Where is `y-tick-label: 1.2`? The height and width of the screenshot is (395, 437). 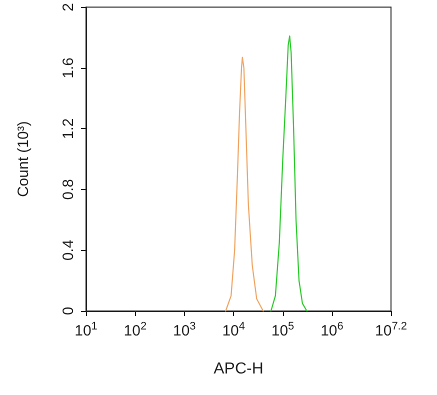
y-tick-label: 1.2 is located at coordinates (68, 129).